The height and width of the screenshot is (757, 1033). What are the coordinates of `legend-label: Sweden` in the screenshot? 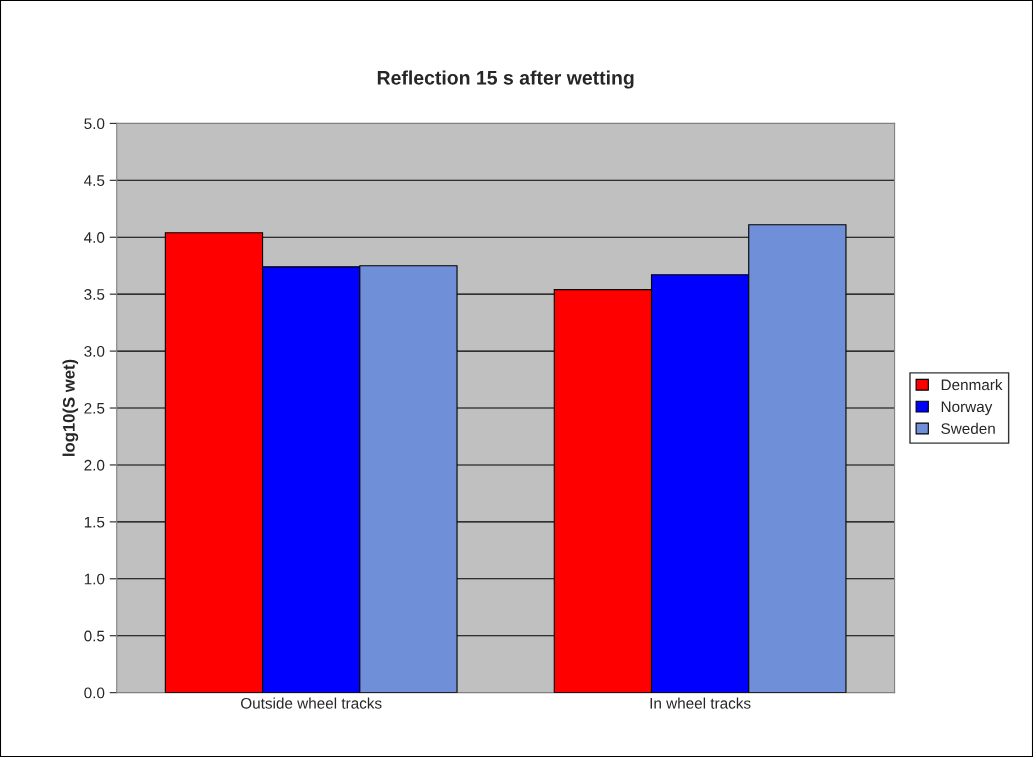 It's located at (968, 428).